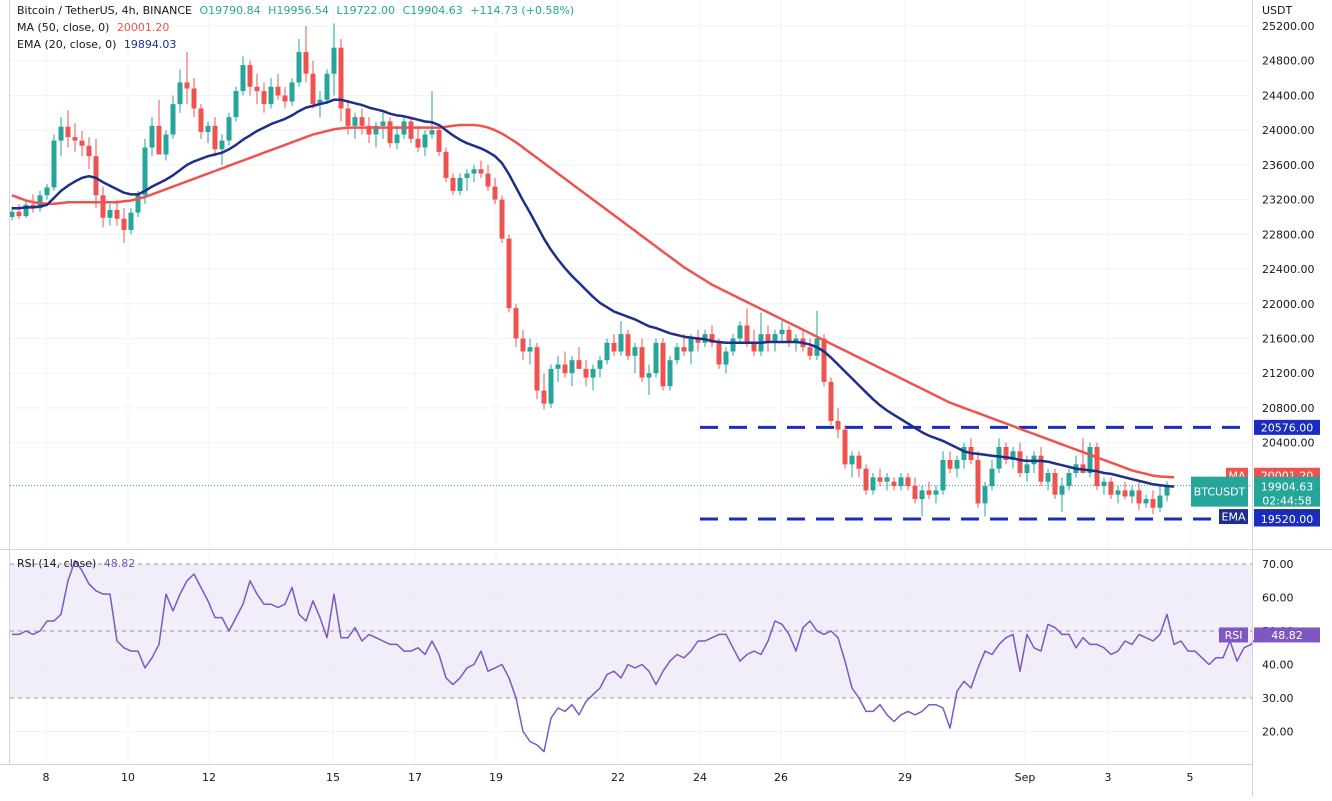 The height and width of the screenshot is (801, 1332). Describe the element at coordinates (366, 10) in the screenshot. I see `low-value: L19722.00` at that location.